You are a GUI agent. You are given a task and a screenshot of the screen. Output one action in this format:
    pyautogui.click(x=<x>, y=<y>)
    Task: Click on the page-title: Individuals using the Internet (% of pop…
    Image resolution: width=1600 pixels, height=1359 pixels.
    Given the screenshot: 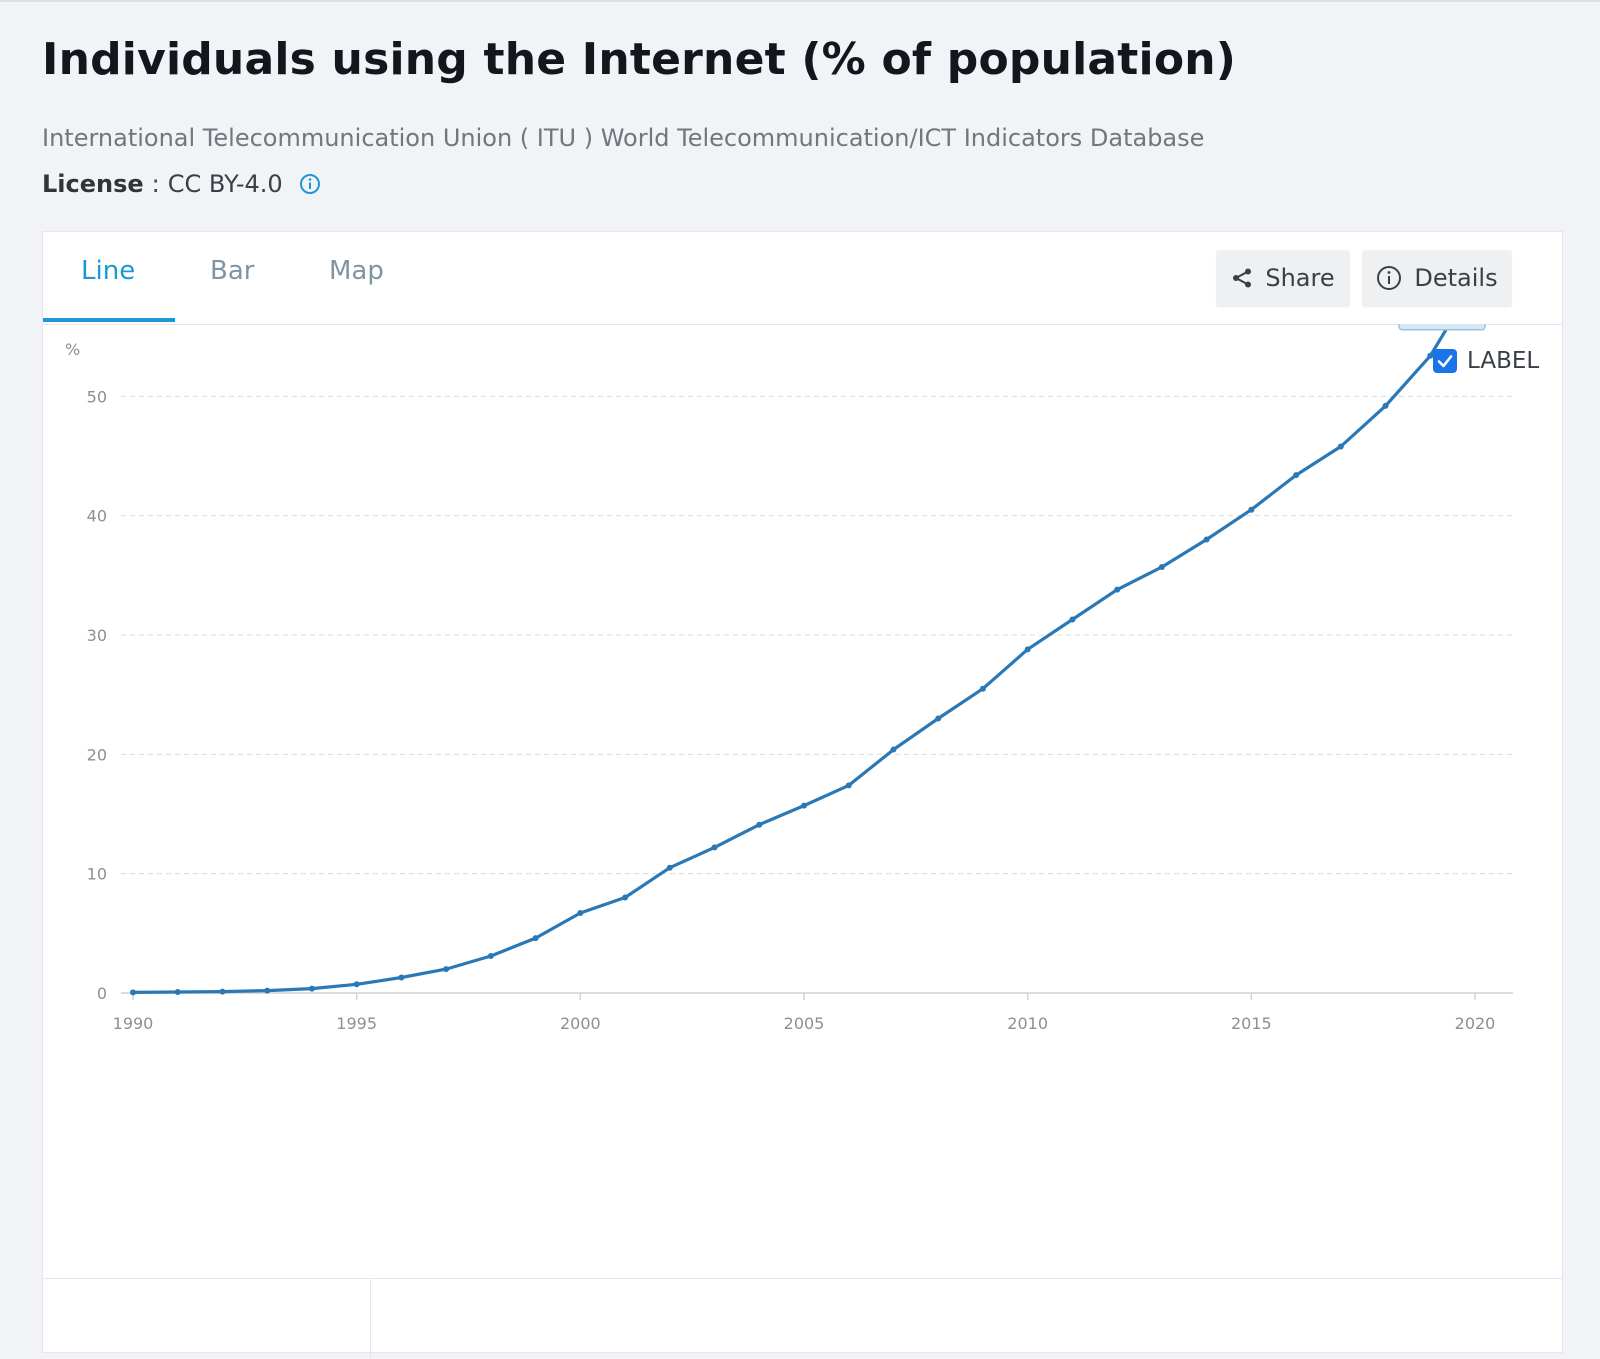 What is the action you would take?
    pyautogui.click(x=639, y=59)
    